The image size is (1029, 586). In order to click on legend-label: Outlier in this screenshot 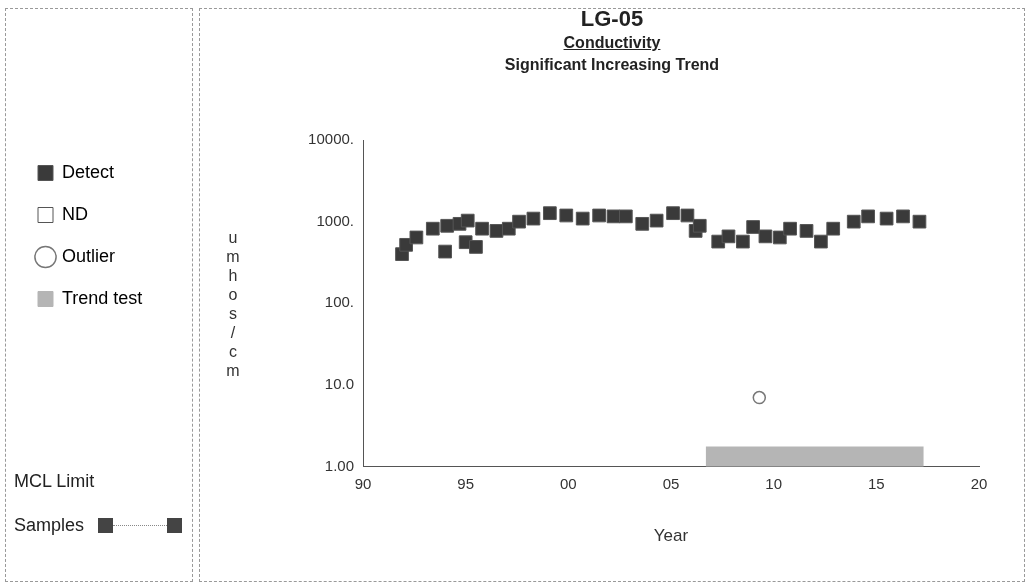, I will do `click(89, 255)`.